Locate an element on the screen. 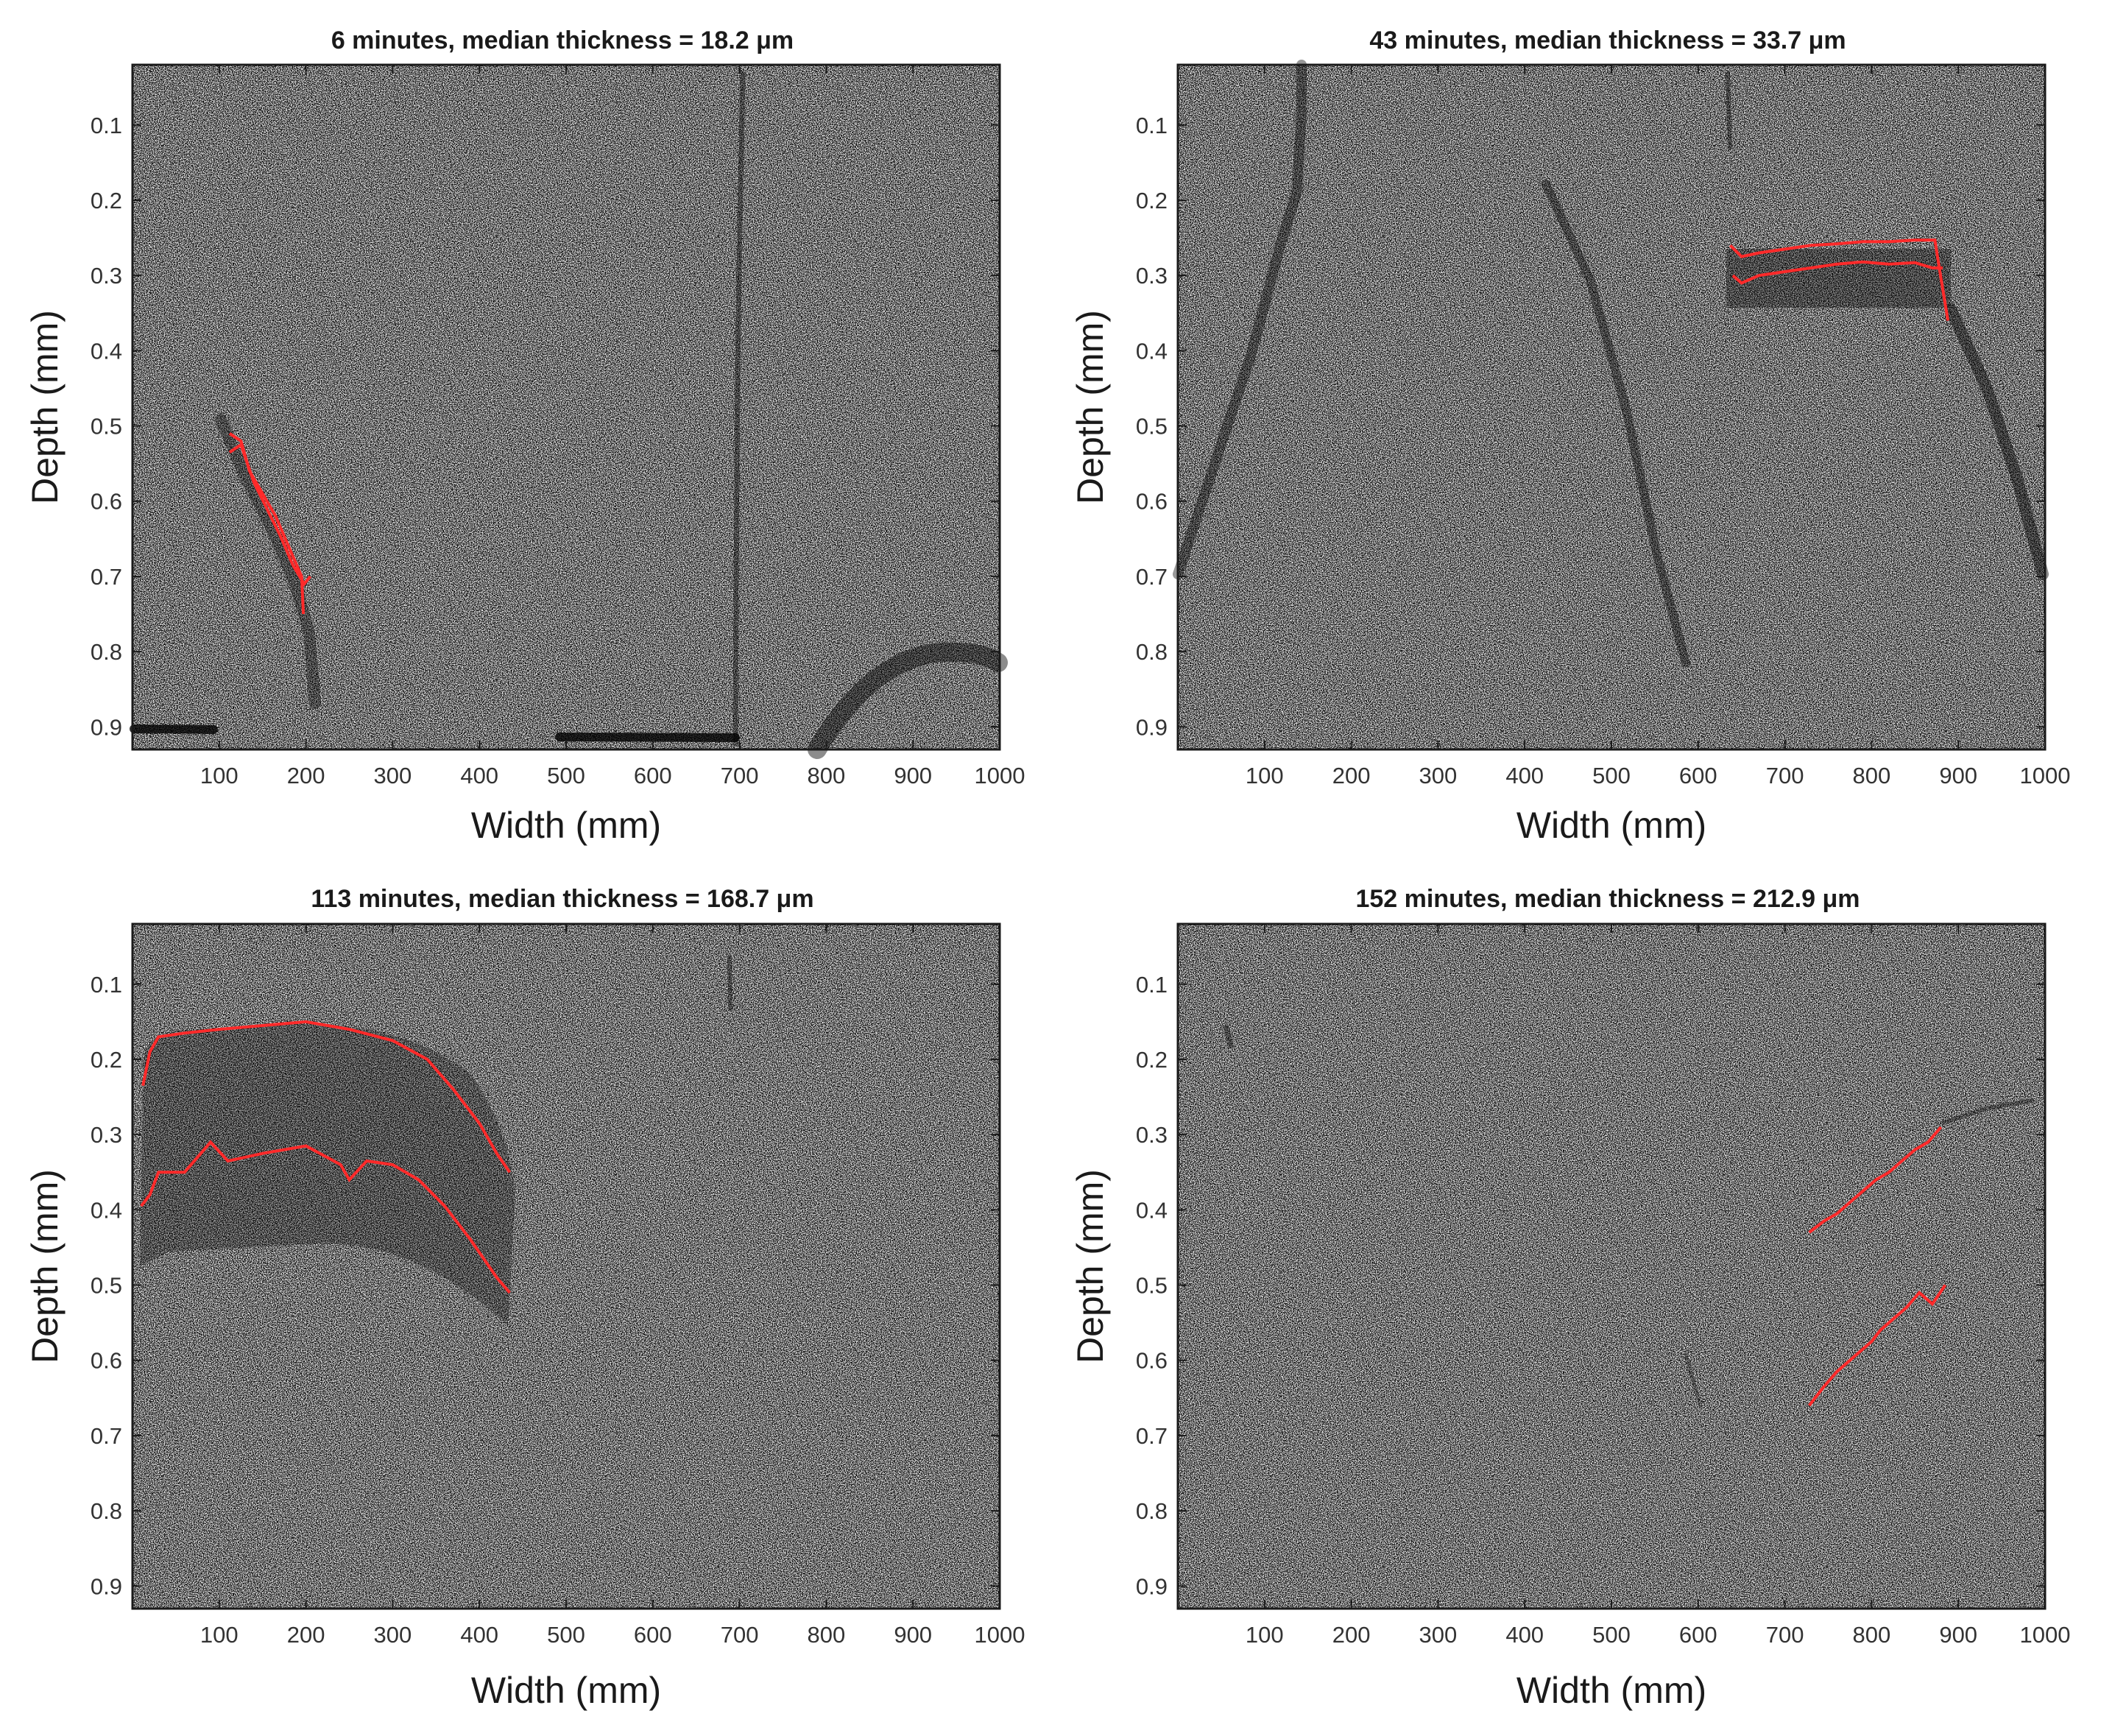 Image resolution: width=2101 pixels, height=1736 pixels. panel-1-xlabel: Width (mm) is located at coordinates (566, 825).